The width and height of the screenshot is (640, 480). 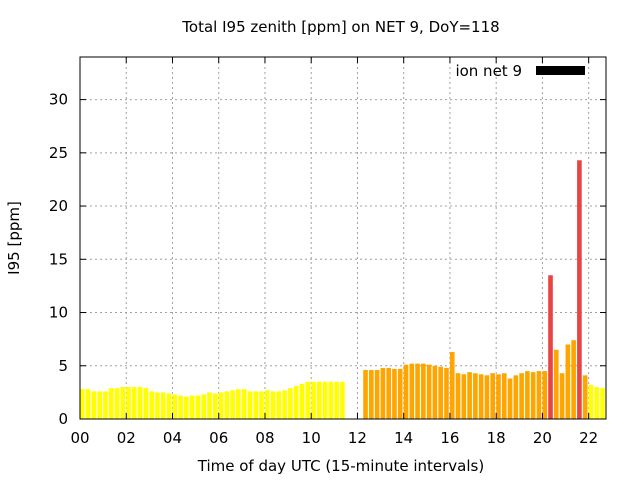 I want to click on legend: ion net 9, so click(x=520, y=71).